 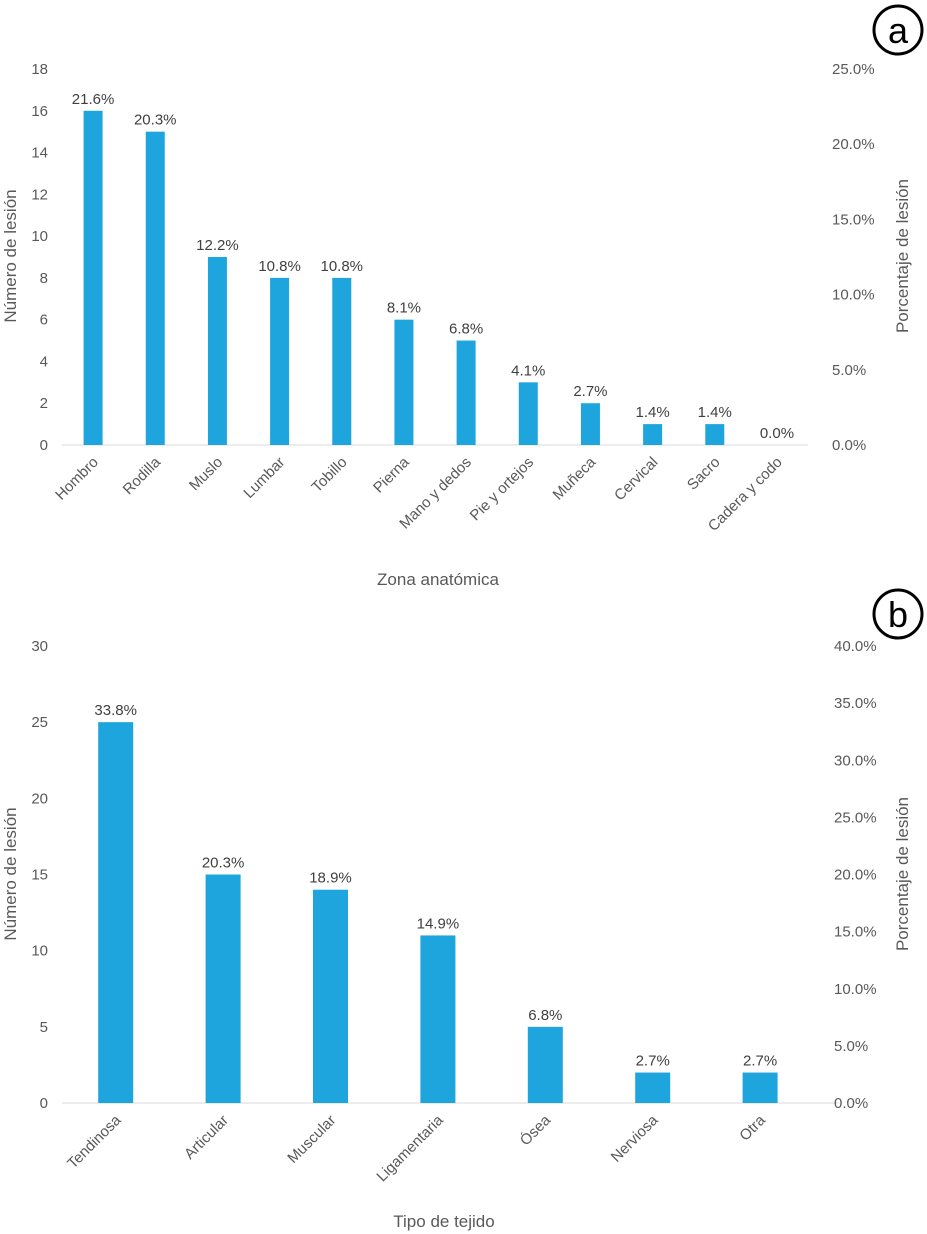 What do you see at coordinates (853, 295) in the screenshot?
I see `y2-tick-label-a: 10.0%` at bounding box center [853, 295].